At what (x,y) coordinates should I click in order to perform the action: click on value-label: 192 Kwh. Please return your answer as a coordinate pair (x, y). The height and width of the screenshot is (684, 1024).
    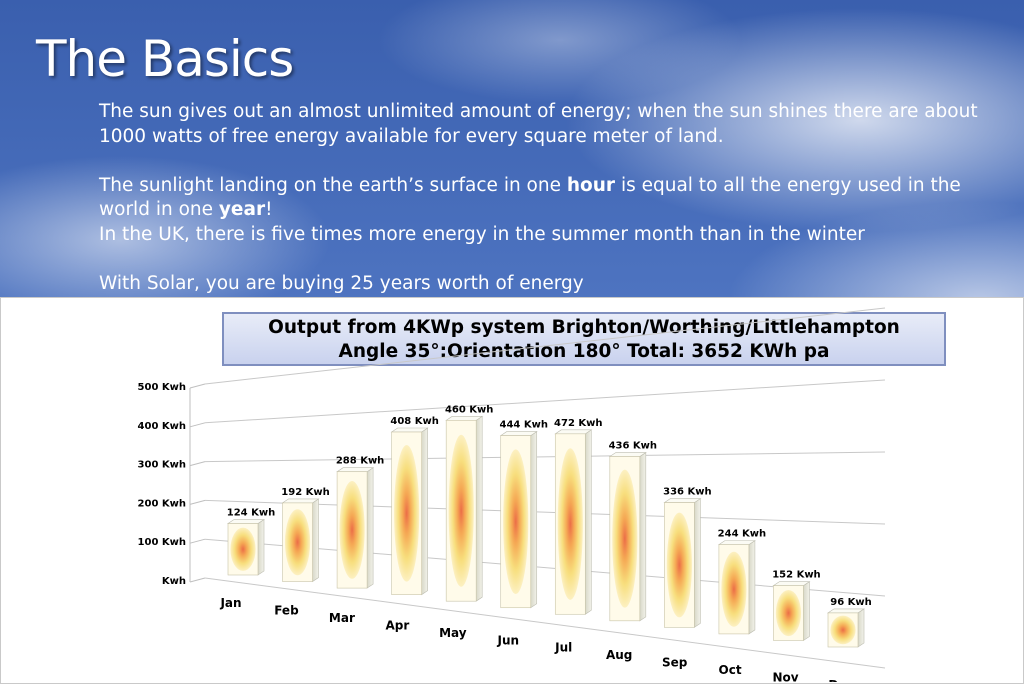
    Looking at the image, I should click on (305, 492).